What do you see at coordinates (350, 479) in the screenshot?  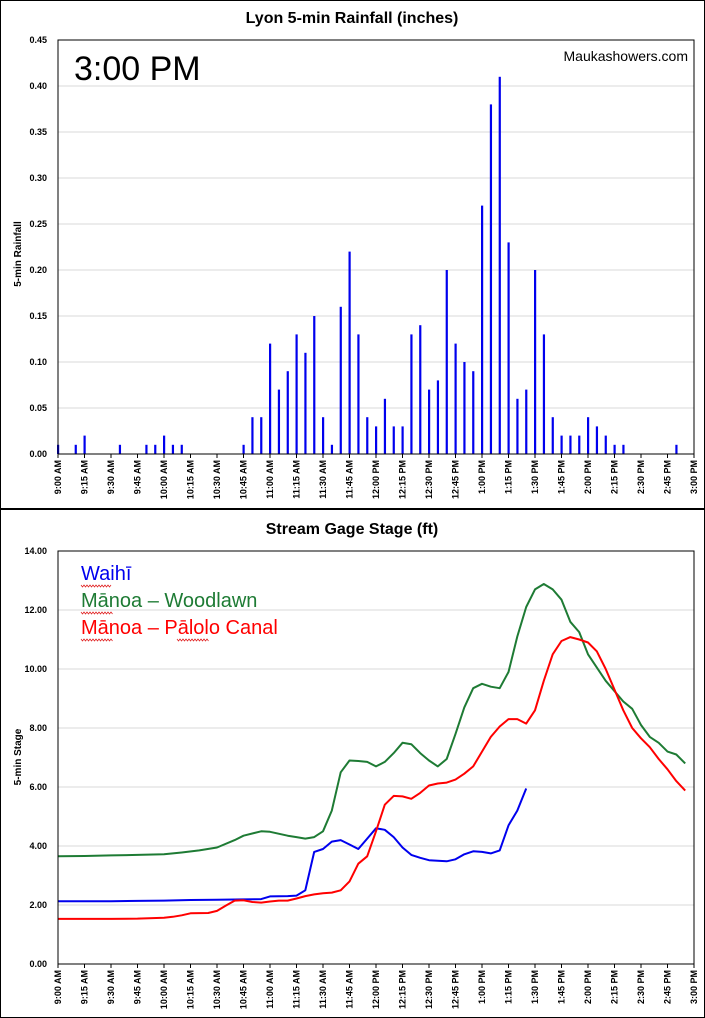 I see `rainfall-x-tick-label: 11:45 AM` at bounding box center [350, 479].